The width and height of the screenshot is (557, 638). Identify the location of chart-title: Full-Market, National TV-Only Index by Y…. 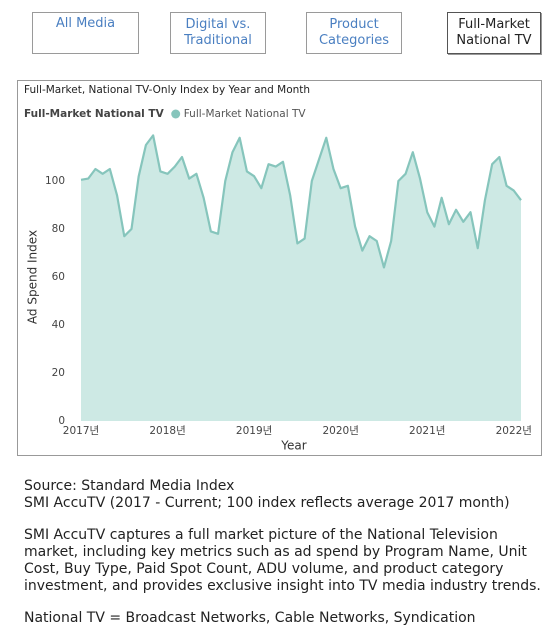
(167, 90).